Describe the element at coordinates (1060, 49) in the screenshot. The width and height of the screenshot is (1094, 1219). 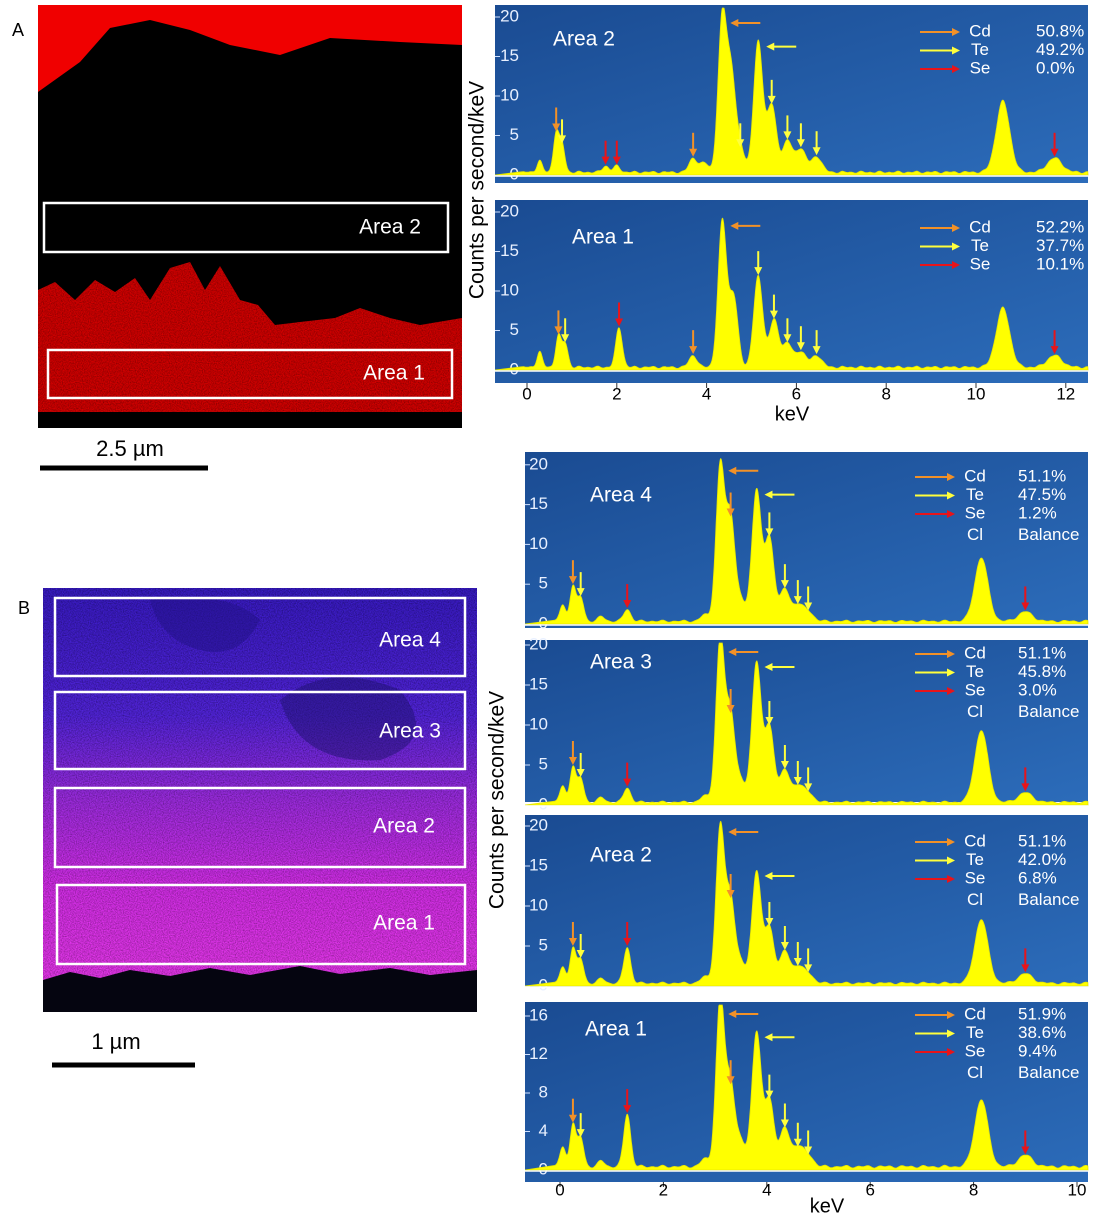
I see `legend-value: 49.2%` at that location.